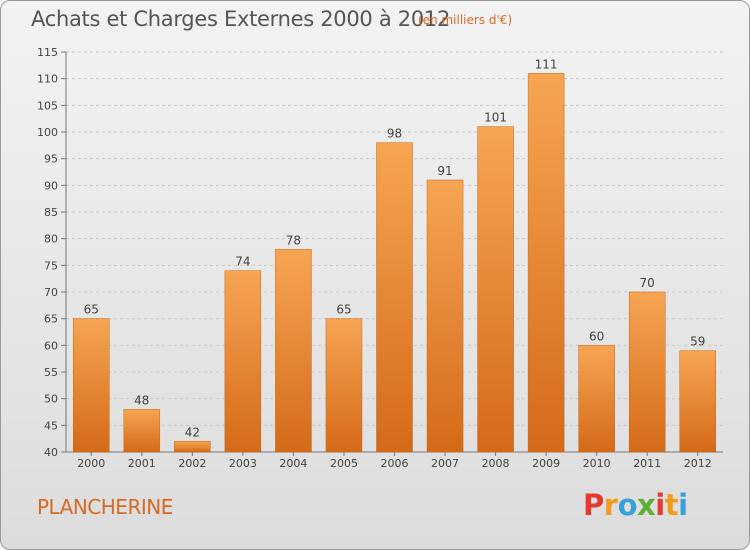 The width and height of the screenshot is (750, 550). I want to click on x-tick-label: 2006, so click(395, 463).